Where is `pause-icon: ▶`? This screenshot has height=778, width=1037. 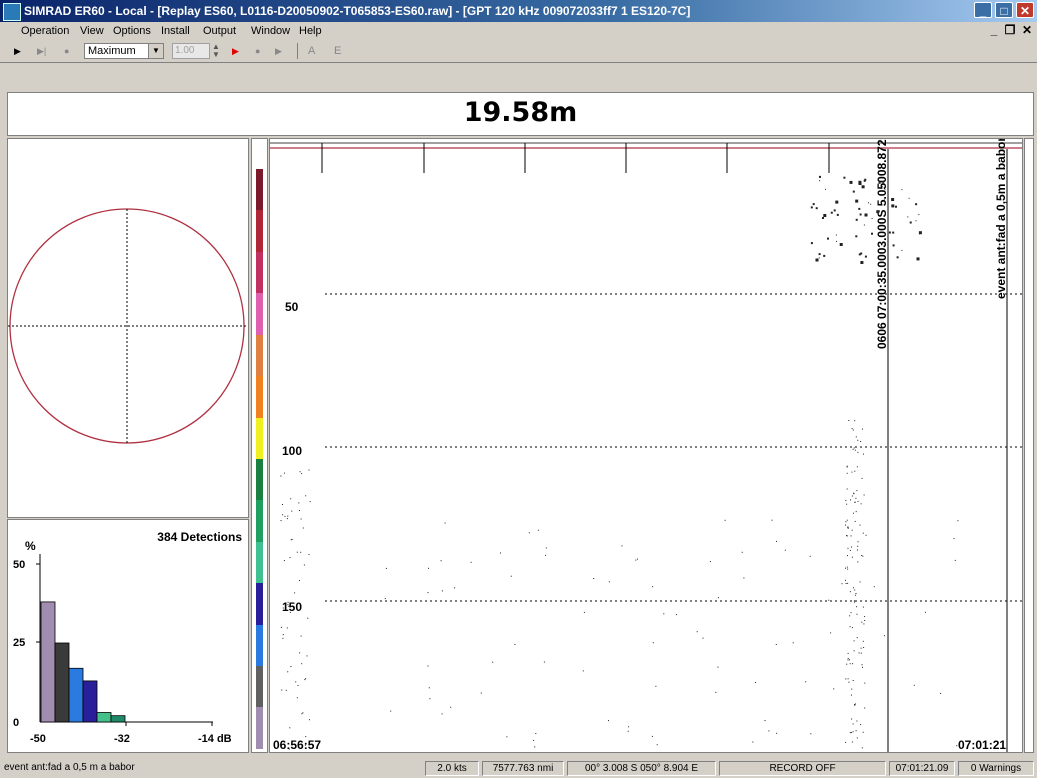
pause-icon: ▶ is located at coordinates (278, 51).